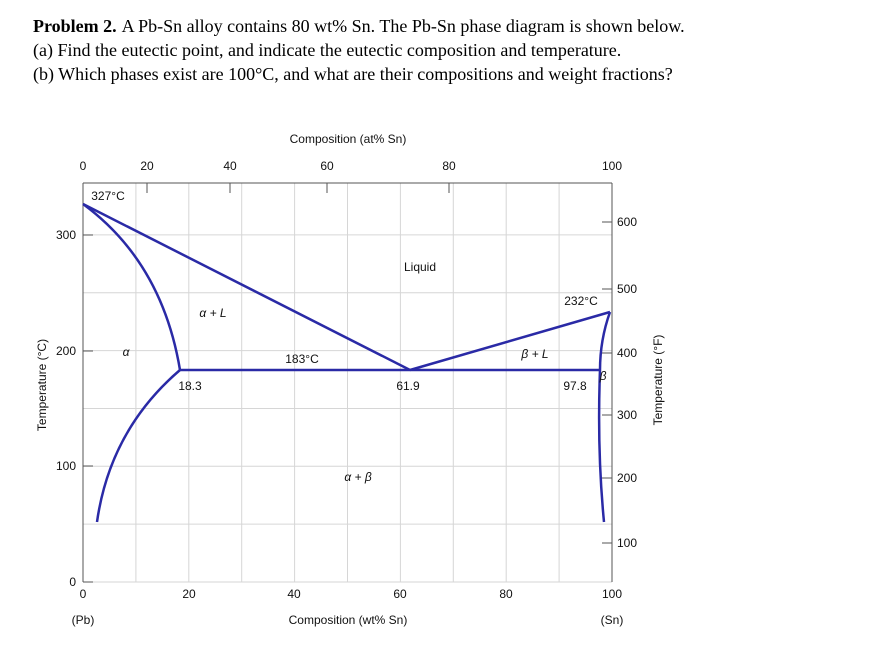  I want to click on region-label: Liquid, so click(420, 267).